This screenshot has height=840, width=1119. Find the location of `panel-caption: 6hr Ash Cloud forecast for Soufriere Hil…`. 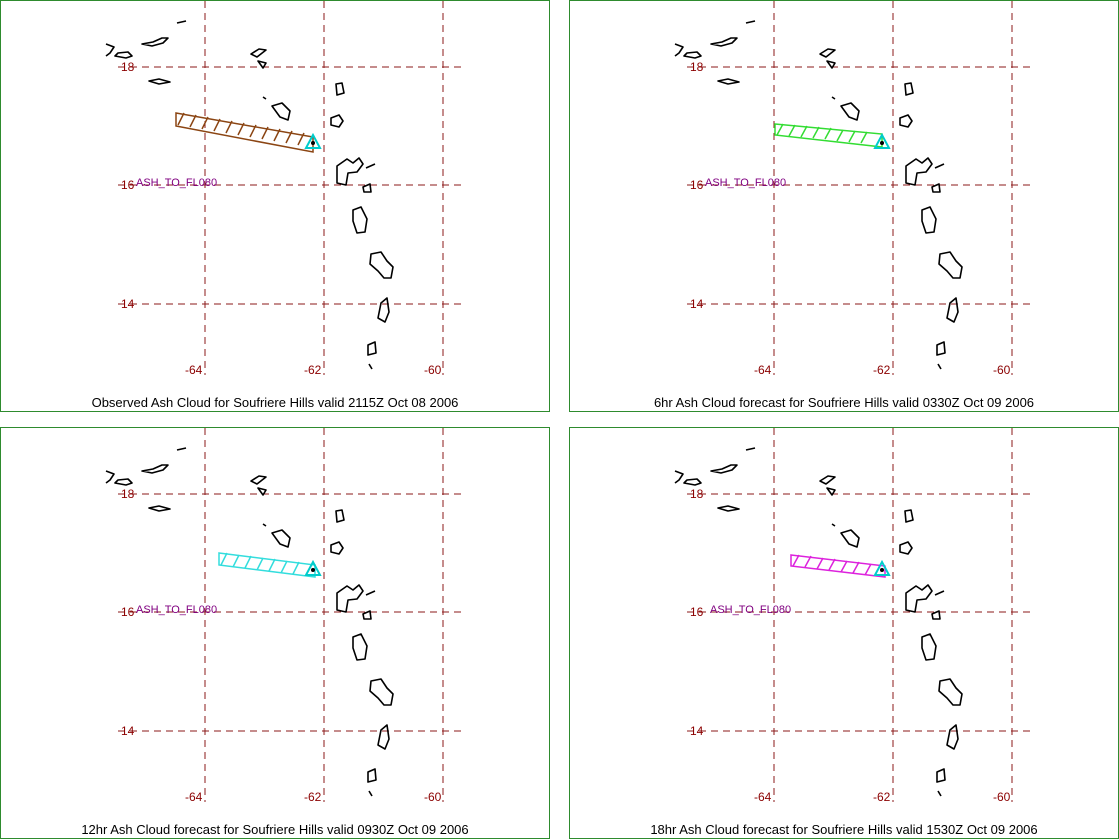

panel-caption: 6hr Ash Cloud forecast for Soufriere Hil… is located at coordinates (844, 402).